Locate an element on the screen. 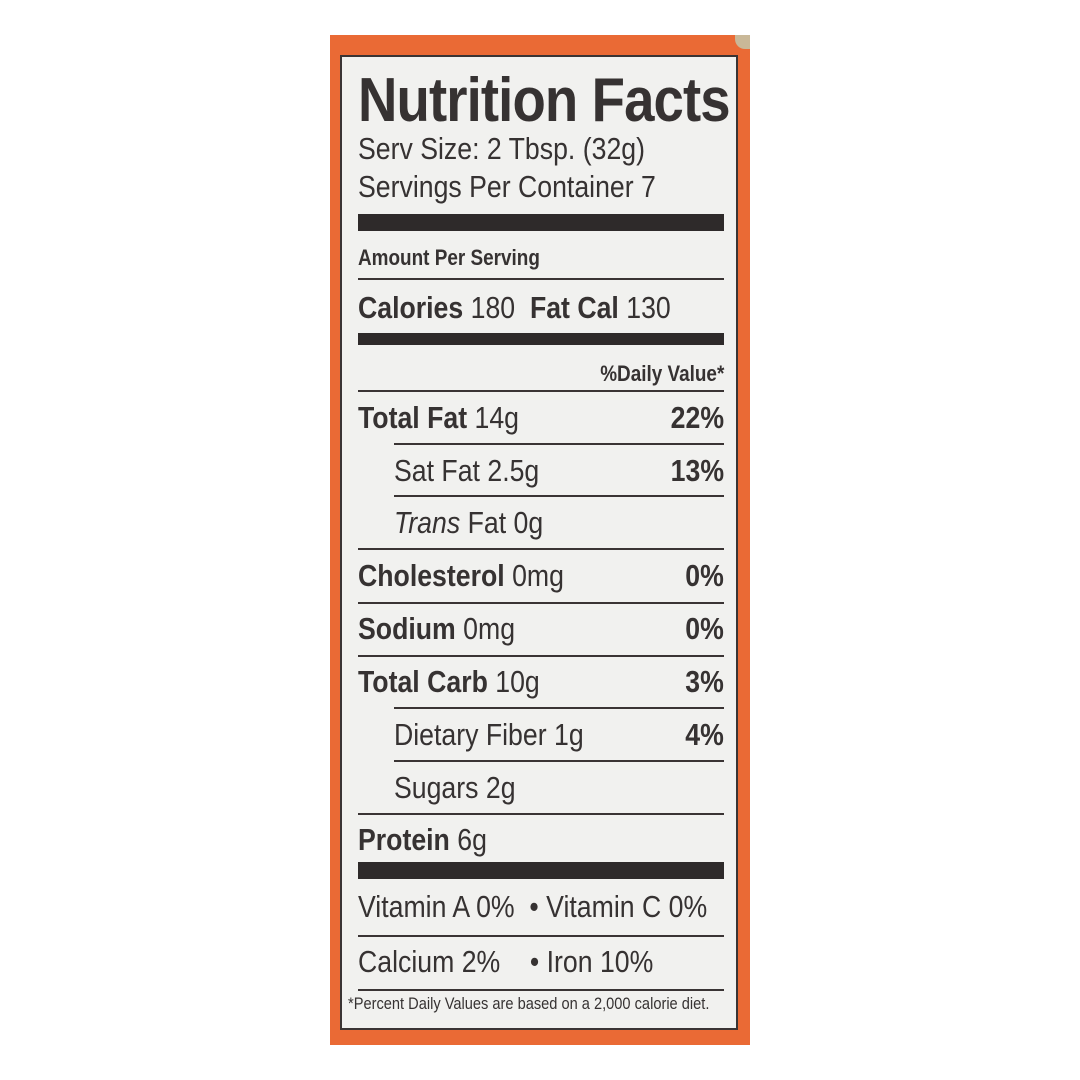 This screenshot has width=1080, height=1080. nutrient-row-total-fat: Total Fat 14g 22% is located at coordinates (541, 417).